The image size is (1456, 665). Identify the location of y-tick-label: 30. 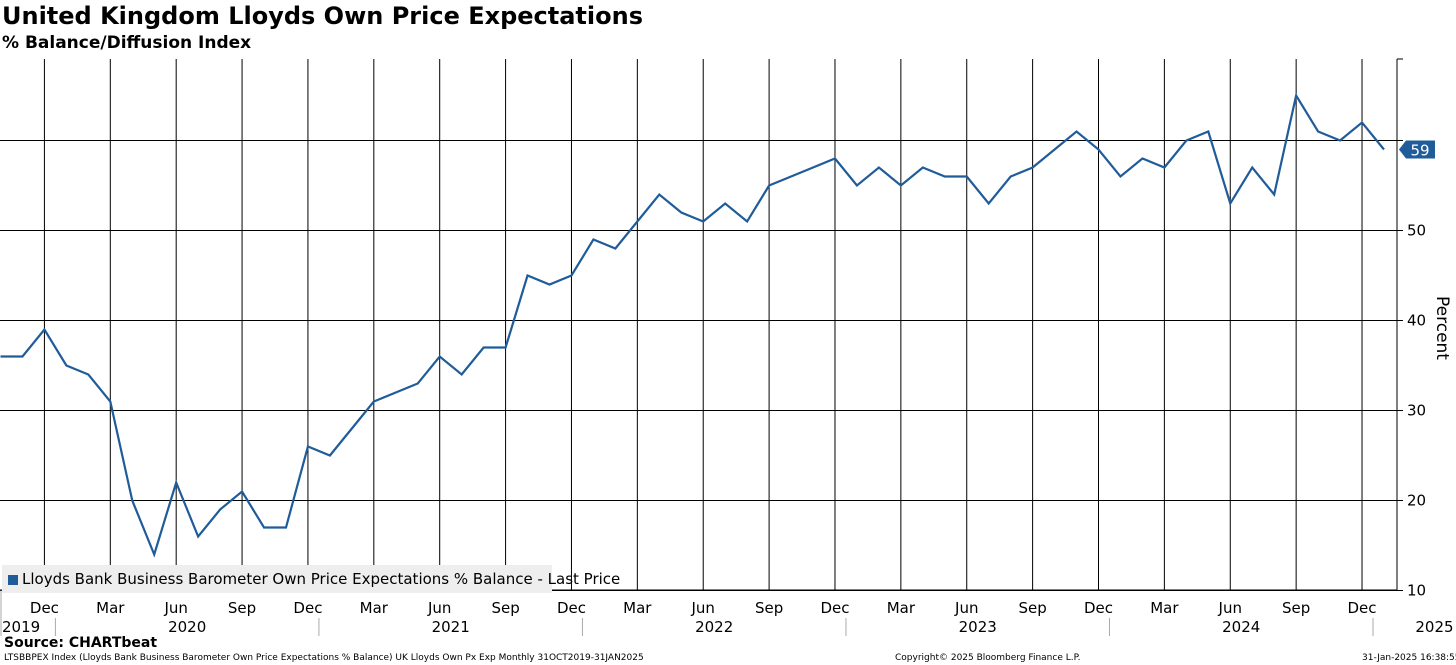
(1416, 411).